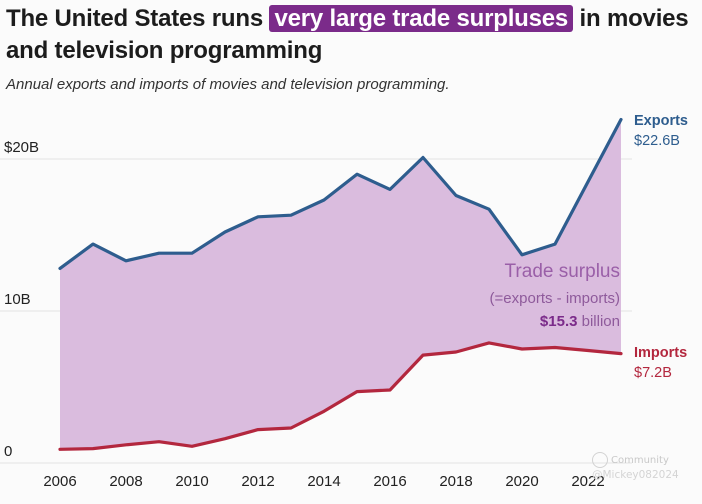 This screenshot has width=702, height=504. Describe the element at coordinates (17, 299) in the screenshot. I see `y-tick-label: 10B` at that location.